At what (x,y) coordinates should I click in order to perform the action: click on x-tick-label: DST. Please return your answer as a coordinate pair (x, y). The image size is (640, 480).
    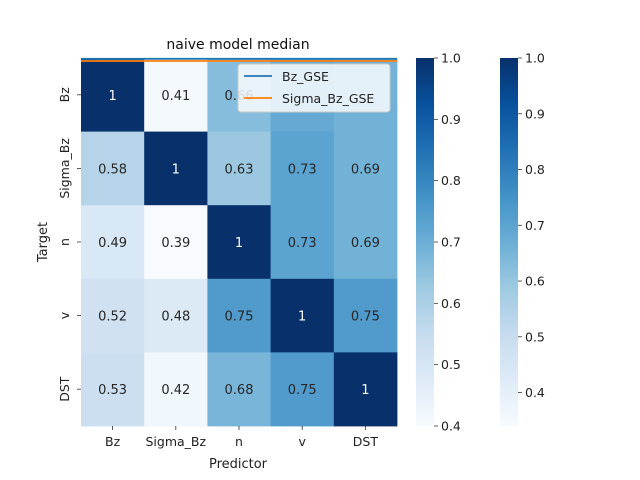
    Looking at the image, I should click on (366, 441).